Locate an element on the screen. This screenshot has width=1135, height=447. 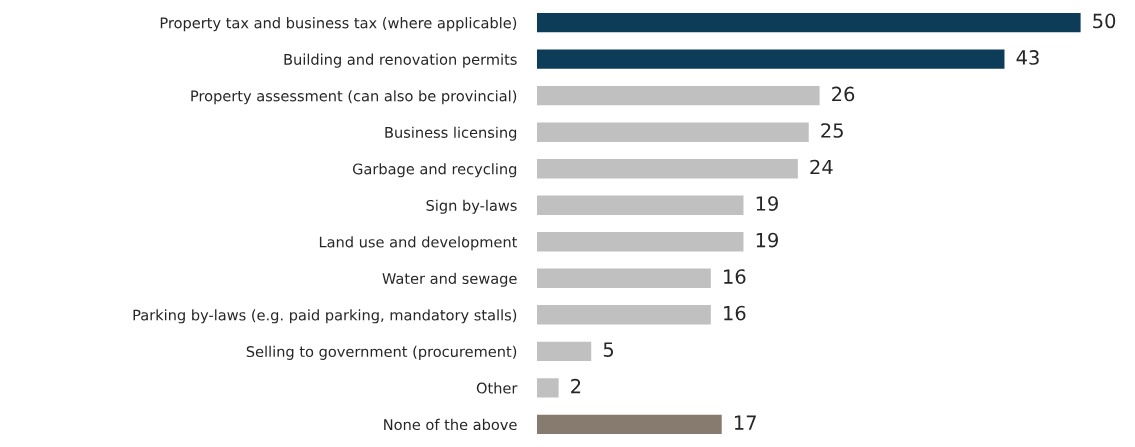
y-tick-label: Building and renovation permits is located at coordinates (400, 60).